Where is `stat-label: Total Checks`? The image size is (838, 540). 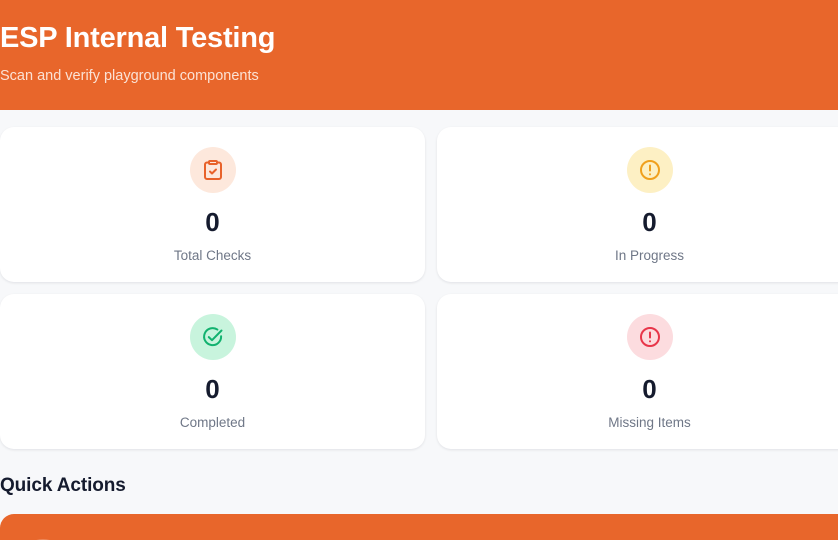
stat-label: Total Checks is located at coordinates (212, 255).